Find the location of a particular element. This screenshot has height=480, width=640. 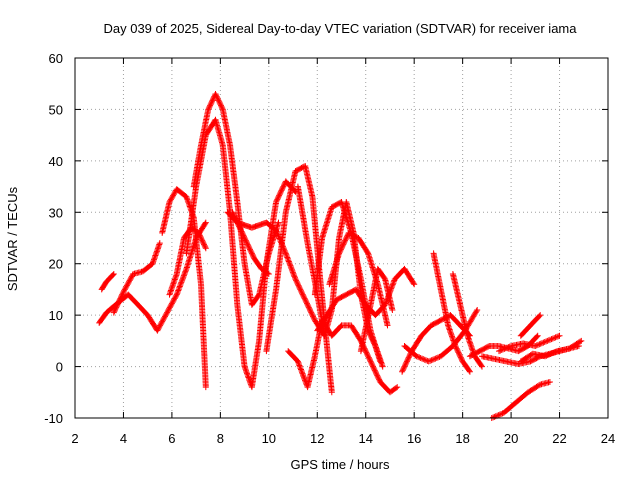

x-tick-label: 6 is located at coordinates (171, 438).